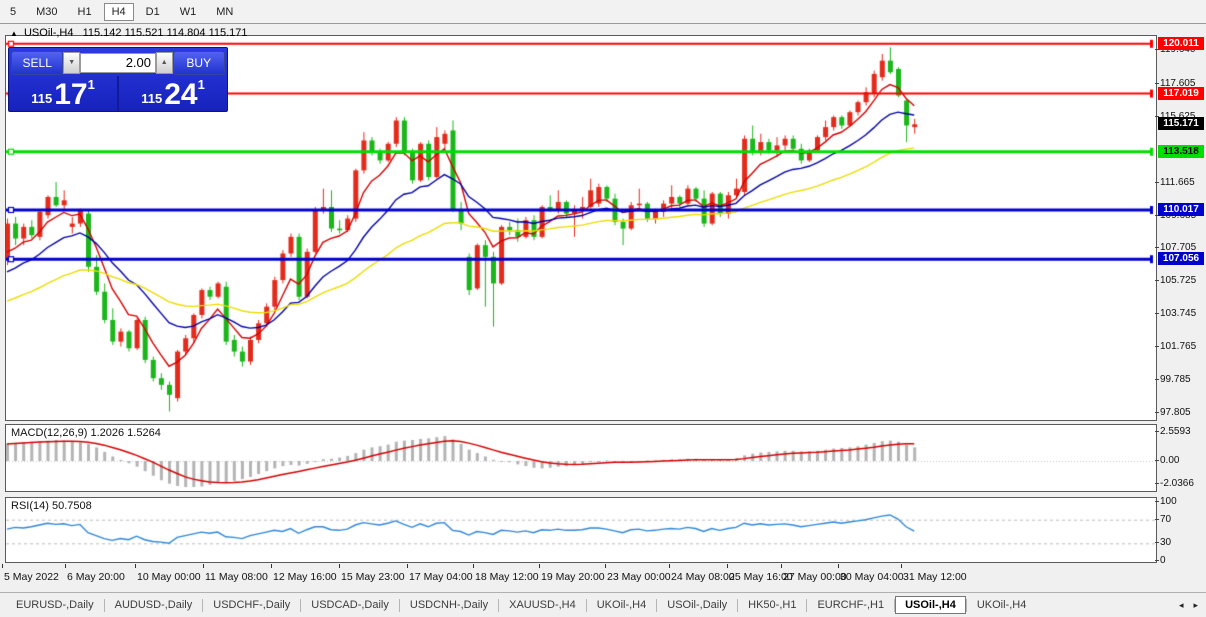 This screenshot has height=617, width=1206. What do you see at coordinates (1181, 604) in the screenshot?
I see `tabs-scroll-left-icon: ◂` at bounding box center [1181, 604].